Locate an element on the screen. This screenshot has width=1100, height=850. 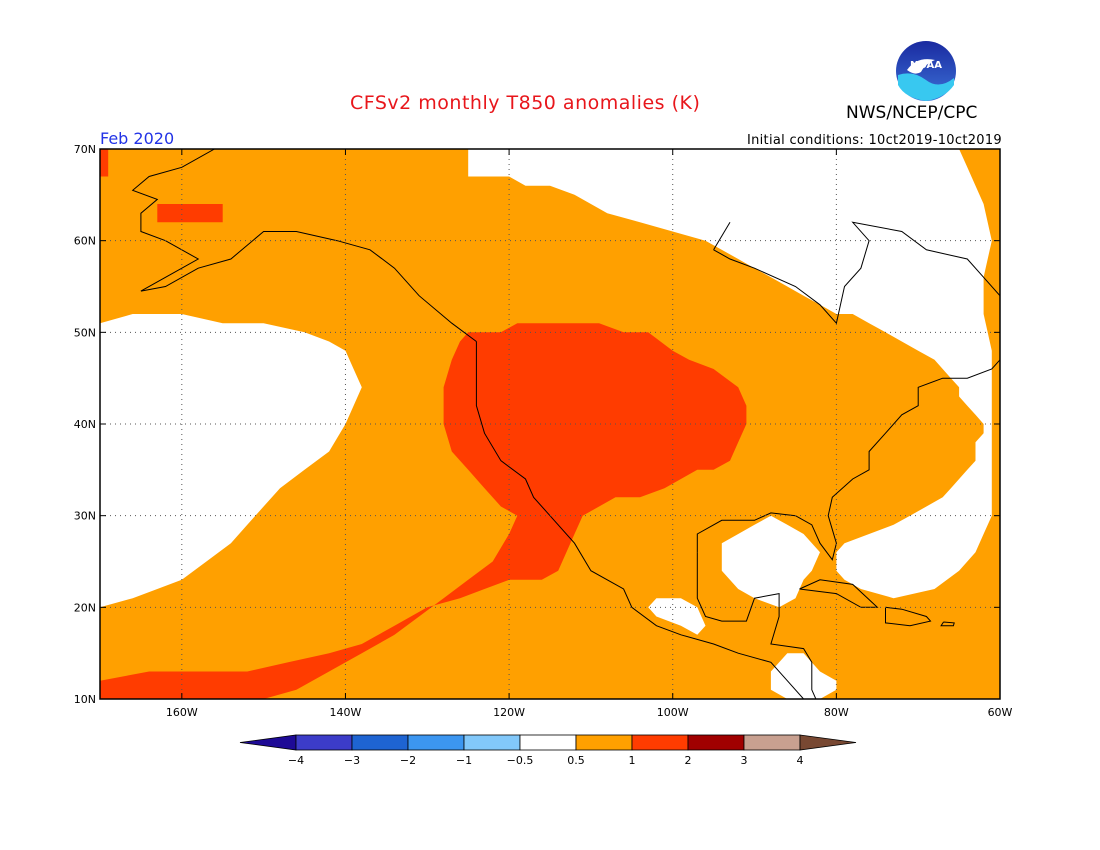
colorbar-label: −2 is located at coordinates (408, 760).